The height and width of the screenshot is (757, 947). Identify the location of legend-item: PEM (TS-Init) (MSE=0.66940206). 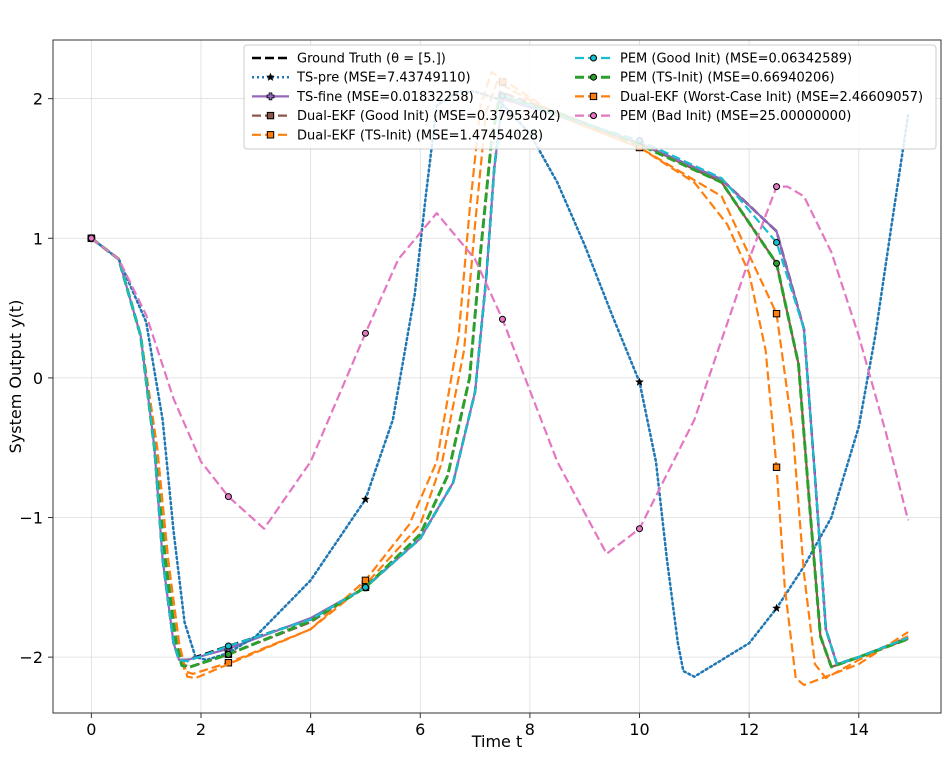
(705, 78).